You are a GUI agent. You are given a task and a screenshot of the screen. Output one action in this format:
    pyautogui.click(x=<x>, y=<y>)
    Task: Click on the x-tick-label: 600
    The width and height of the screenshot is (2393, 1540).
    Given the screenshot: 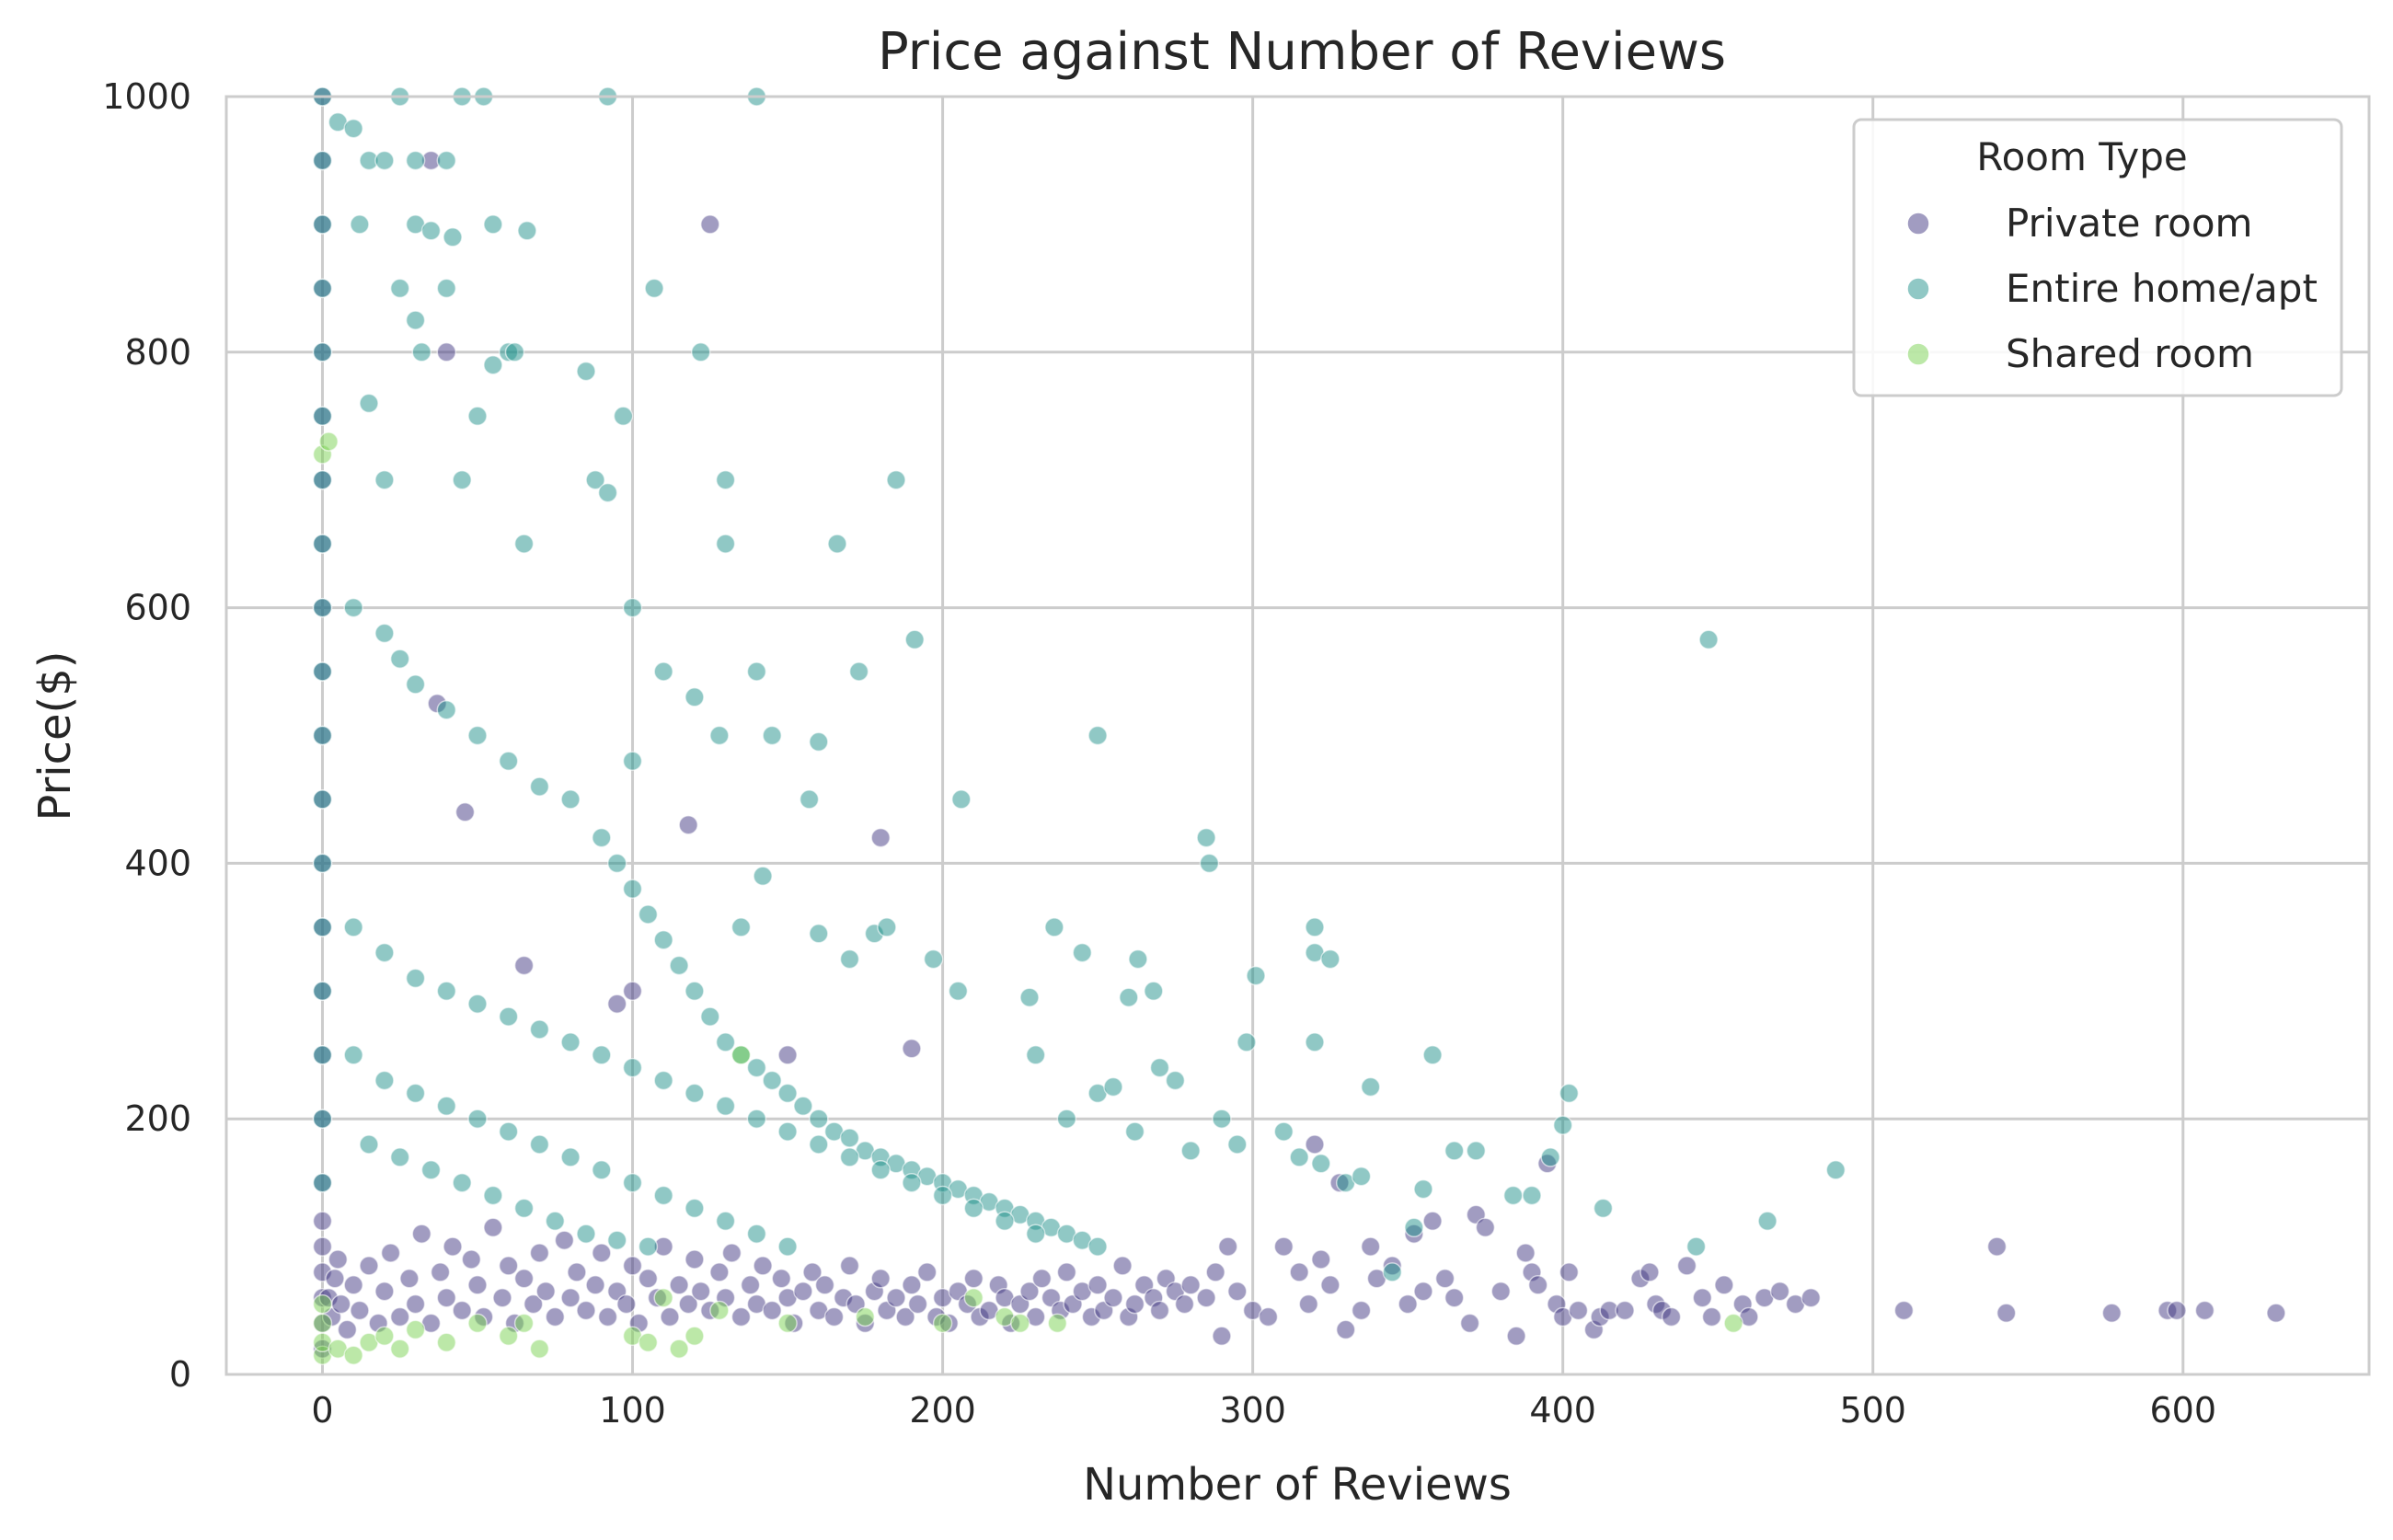 What is the action you would take?
    pyautogui.click(x=2183, y=1410)
    